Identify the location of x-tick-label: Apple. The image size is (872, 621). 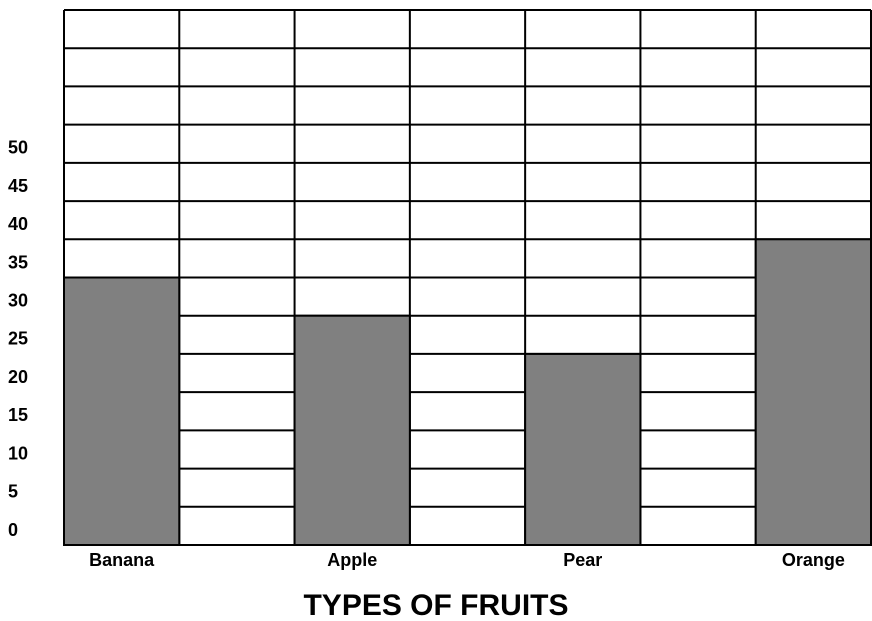
(352, 560).